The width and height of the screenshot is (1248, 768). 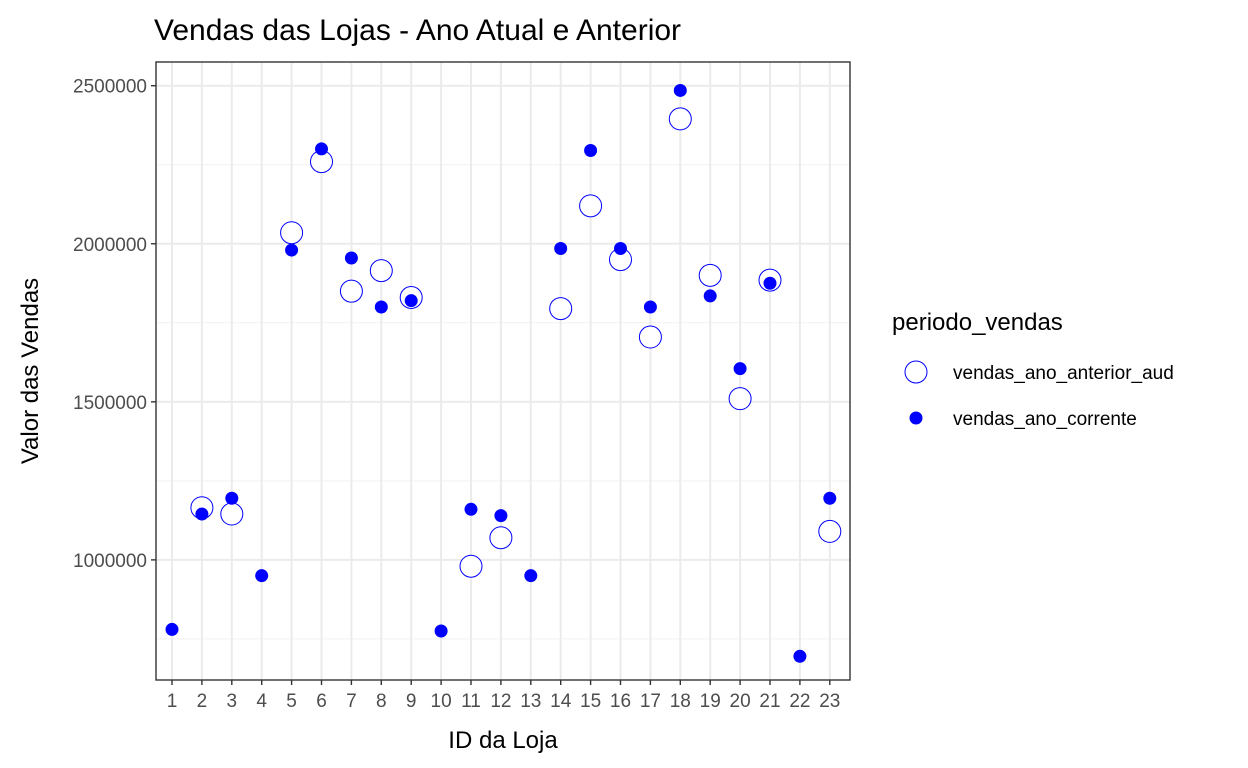 What do you see at coordinates (829, 701) in the screenshot?
I see `x-tick-label: 23` at bounding box center [829, 701].